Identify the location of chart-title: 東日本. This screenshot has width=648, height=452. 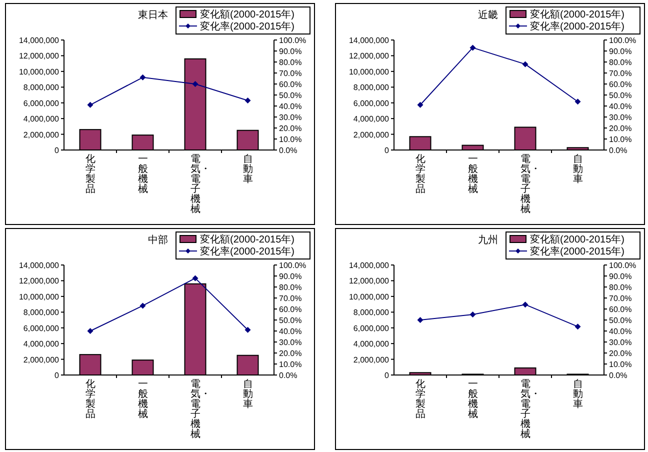
(153, 15).